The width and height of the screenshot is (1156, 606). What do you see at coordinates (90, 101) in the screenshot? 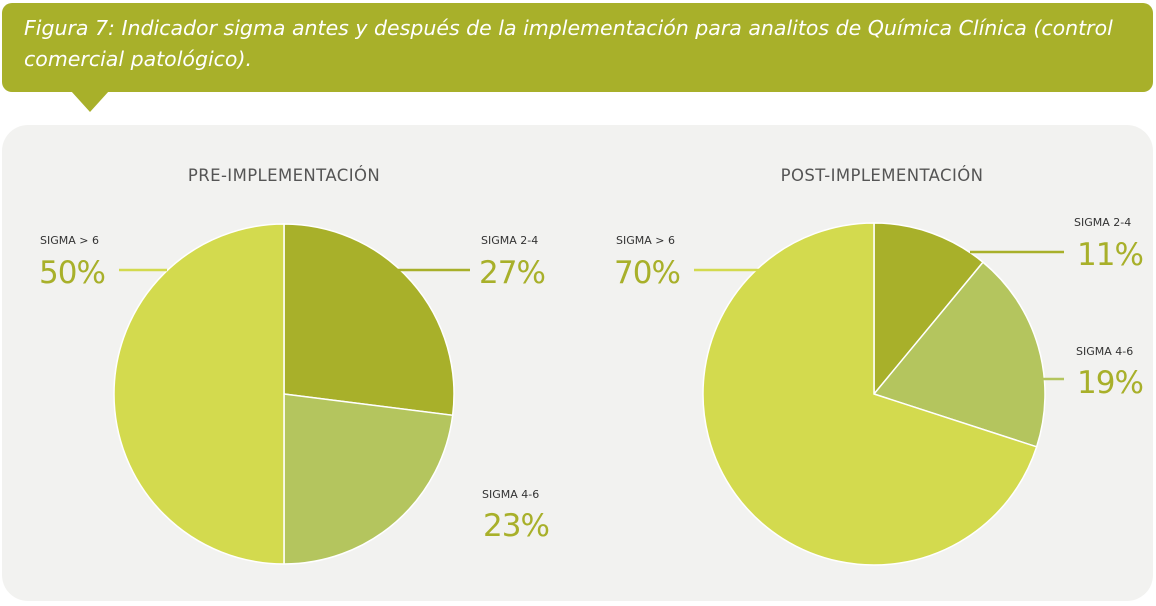
I see `banner-pointer` at bounding box center [90, 101].